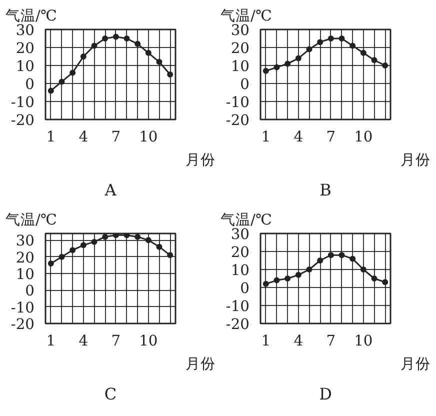 This screenshot has width=436, height=416. Describe the element at coordinates (326, 190) in the screenshot. I see `text: B` at that location.